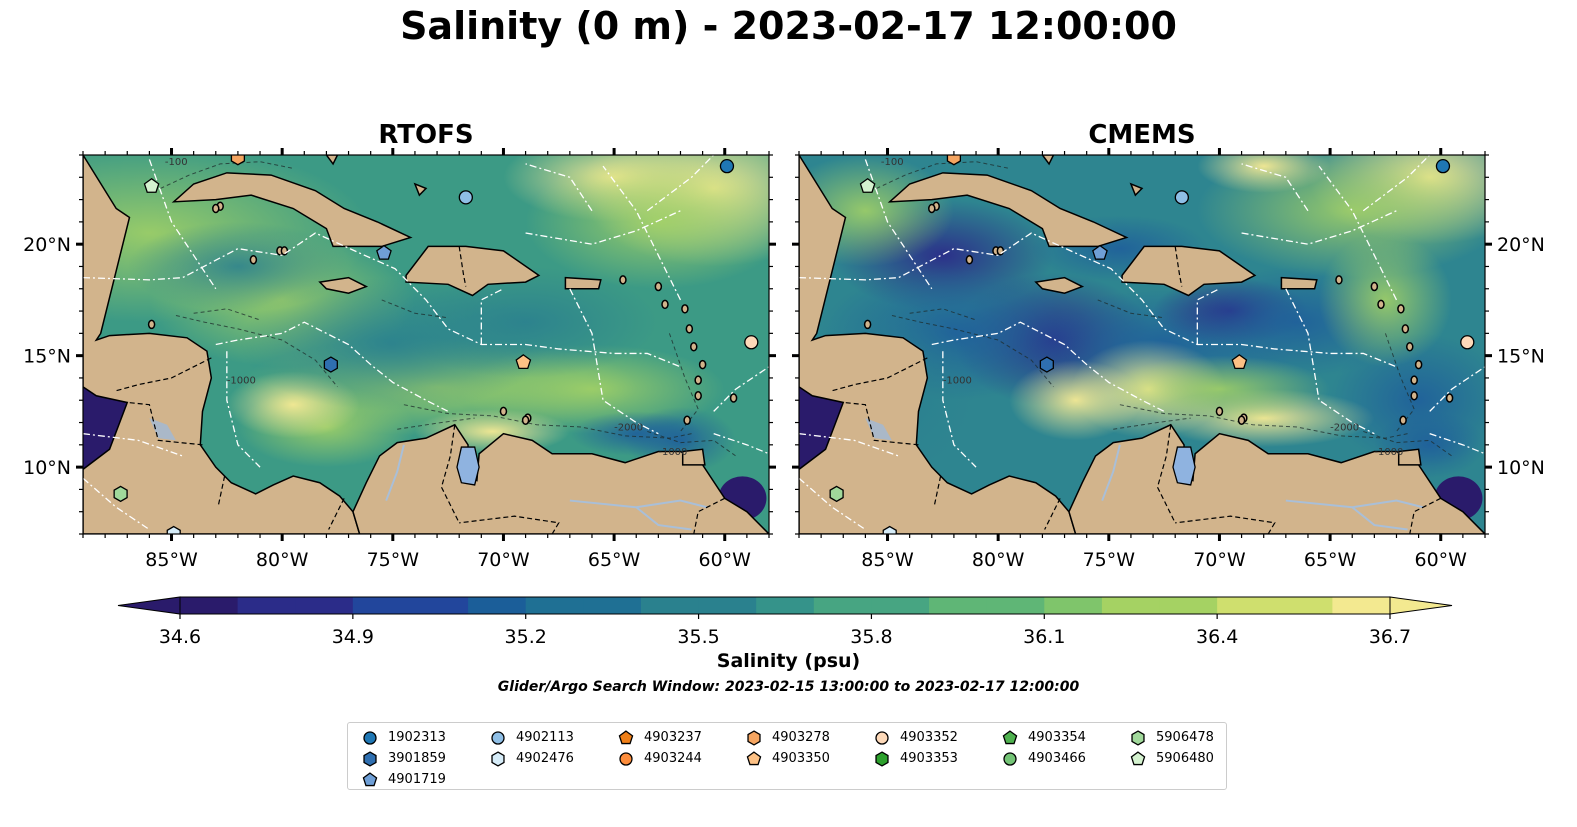 This screenshot has height=827, width=1577. I want to click on legend-label: 3901859, so click(417, 758).